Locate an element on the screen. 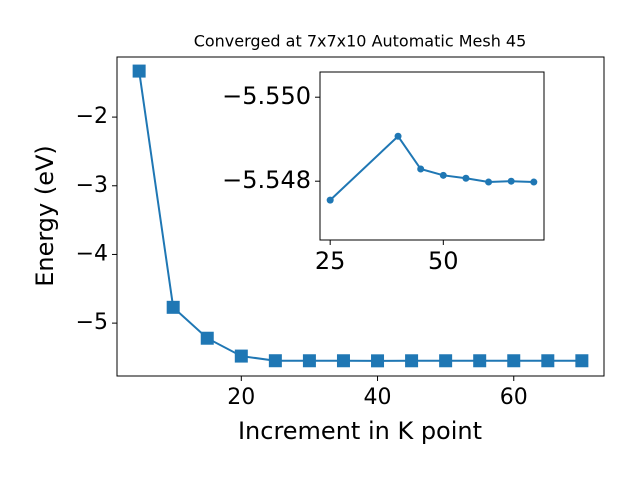 This screenshot has height=480, width=640. y-tick-label: −5 is located at coordinates (92, 322).